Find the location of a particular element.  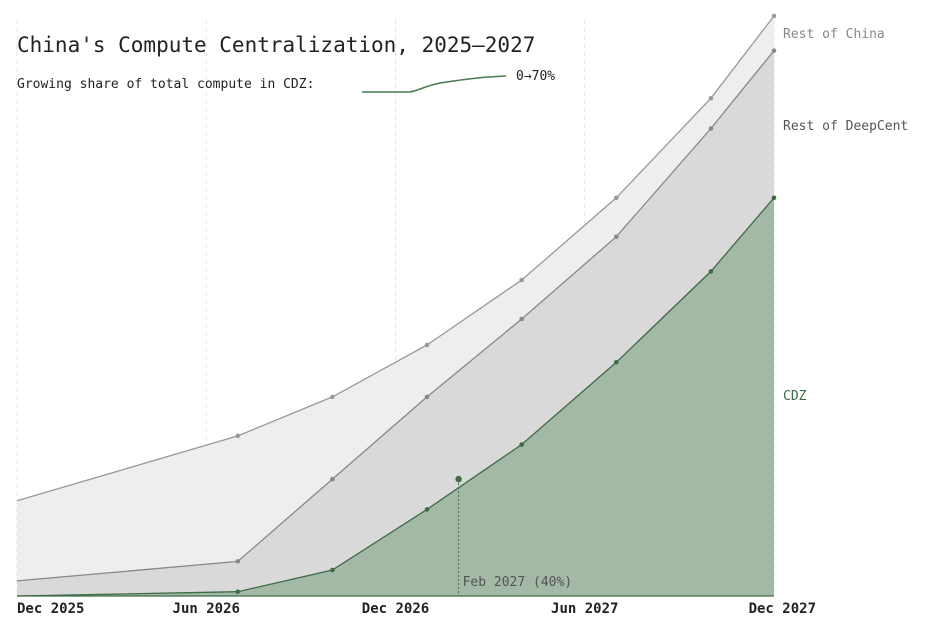

subtitle-sparkline is located at coordinates (434, 84).